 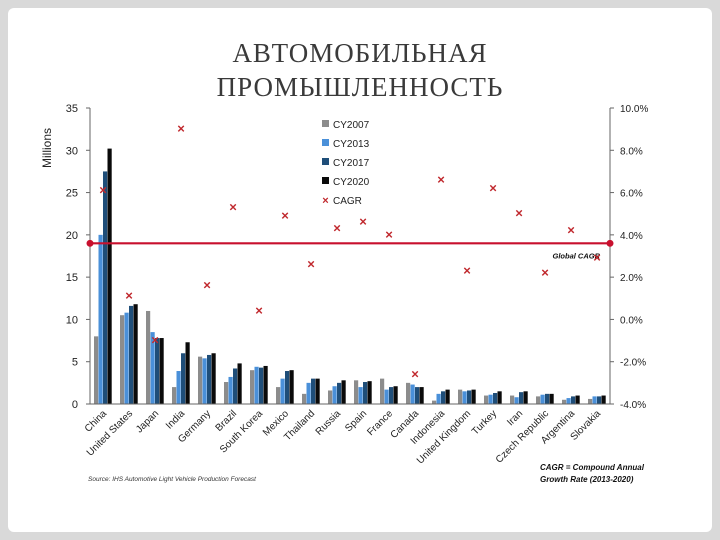 I want to click on slide-title-line2: ПРОМЫШЛЕННОСТЬ, so click(x=360, y=87).